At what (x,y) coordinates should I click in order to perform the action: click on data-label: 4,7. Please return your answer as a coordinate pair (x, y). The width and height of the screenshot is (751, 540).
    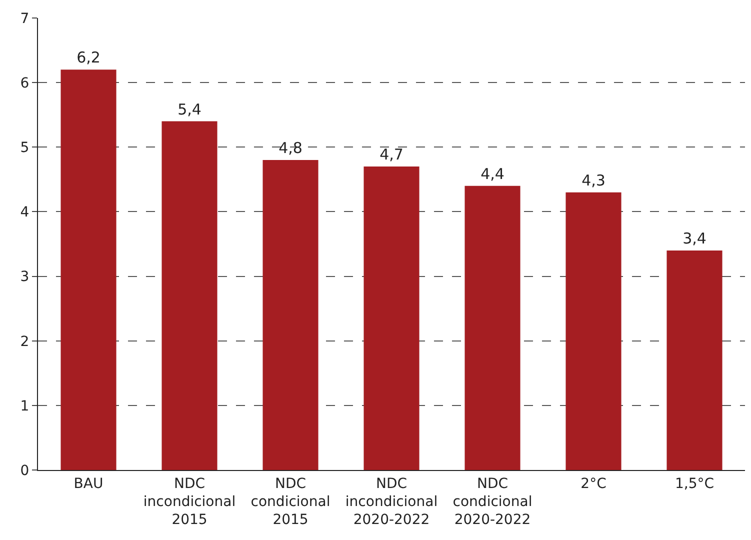
    Looking at the image, I should click on (392, 155).